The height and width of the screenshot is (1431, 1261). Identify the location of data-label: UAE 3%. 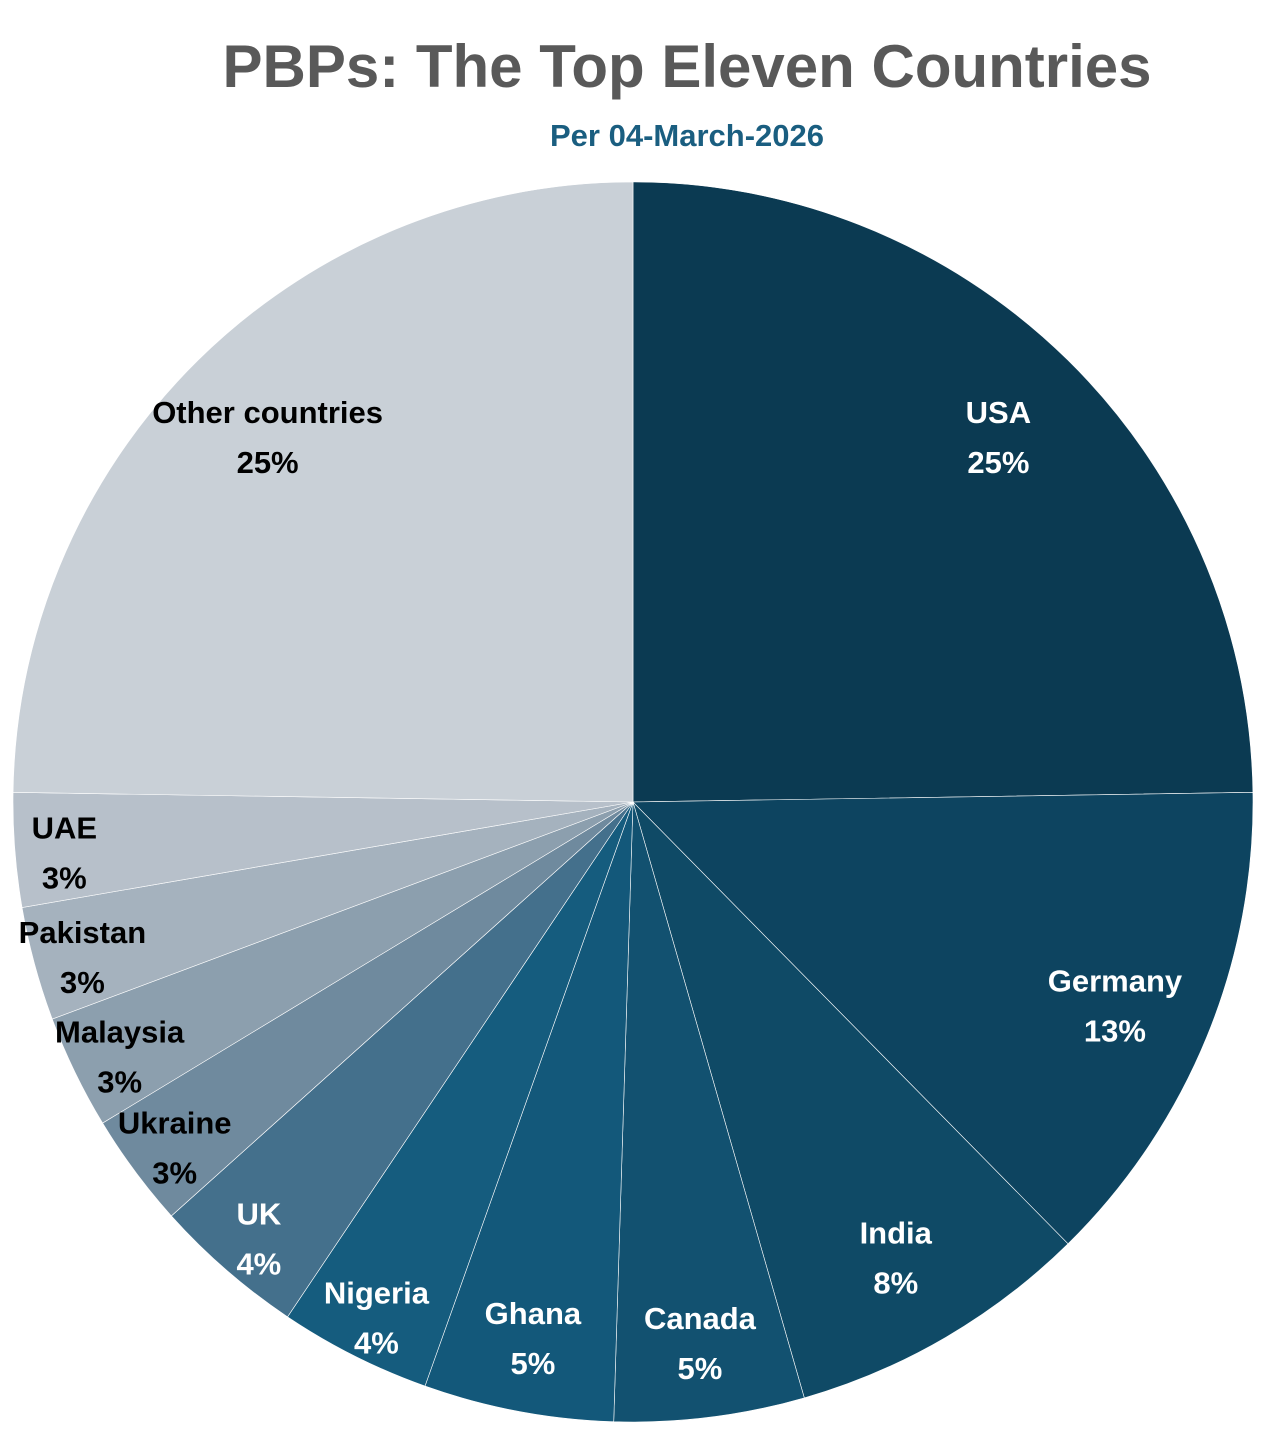
(64, 852).